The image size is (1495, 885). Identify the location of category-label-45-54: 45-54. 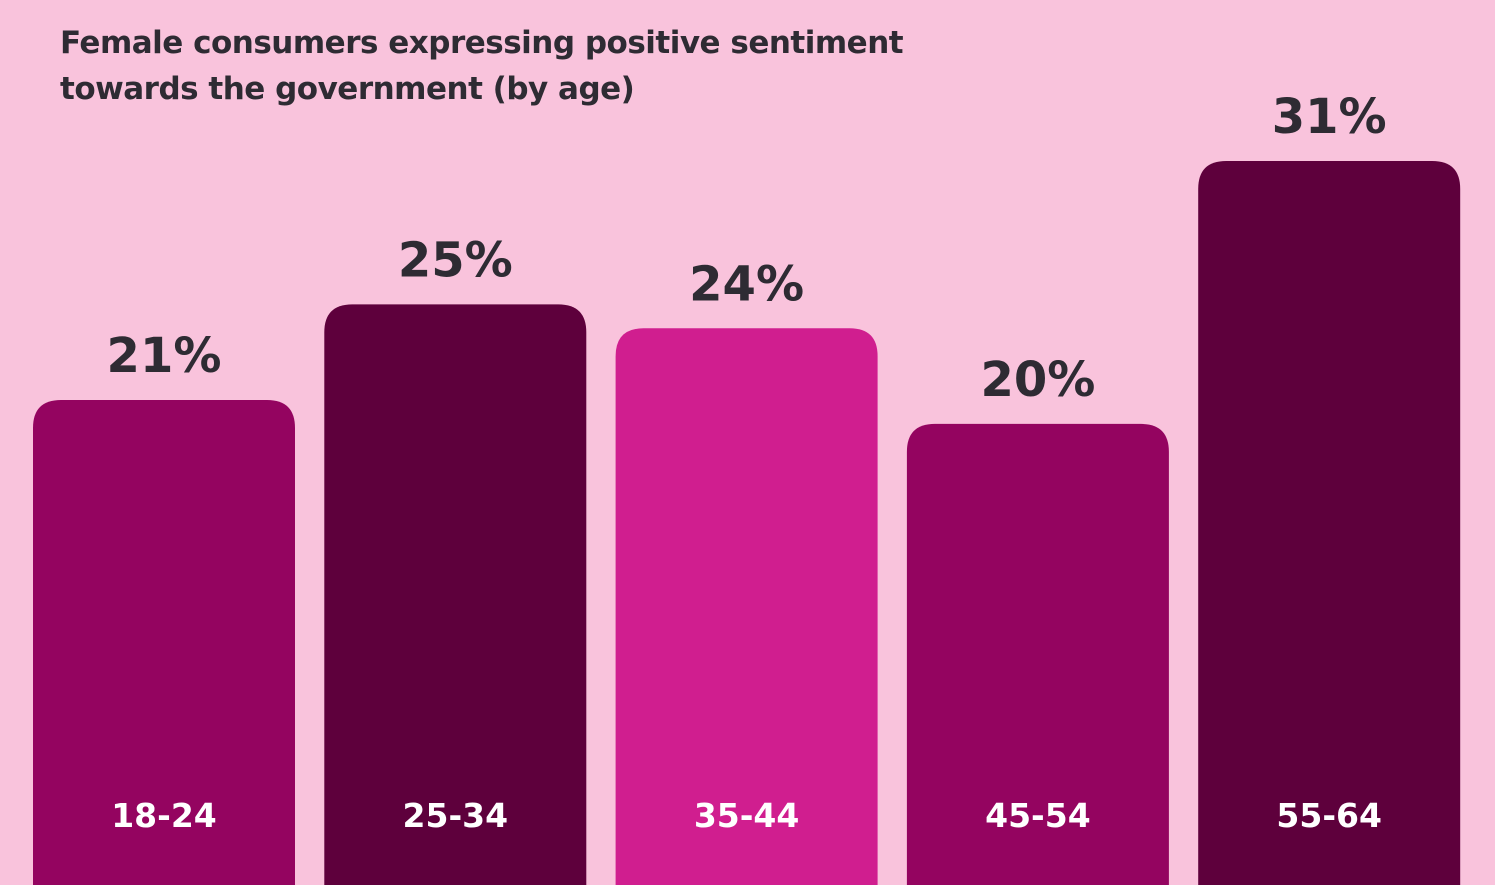
(1038, 815).